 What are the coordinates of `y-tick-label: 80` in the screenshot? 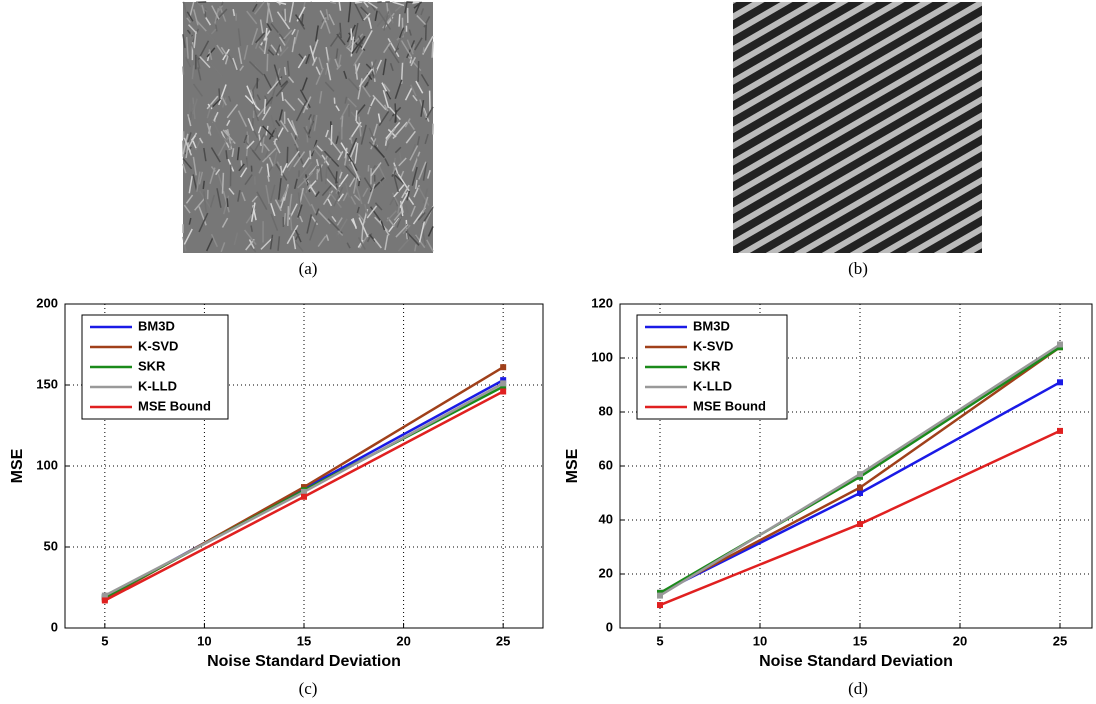 It's located at (606, 410).